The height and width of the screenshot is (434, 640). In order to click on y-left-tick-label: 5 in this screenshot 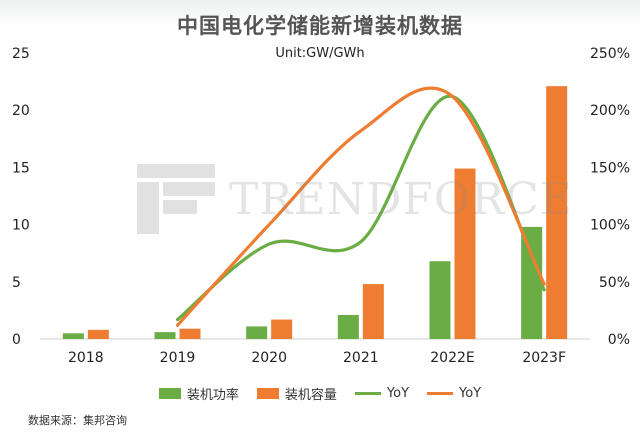, I will do `click(16, 283)`.